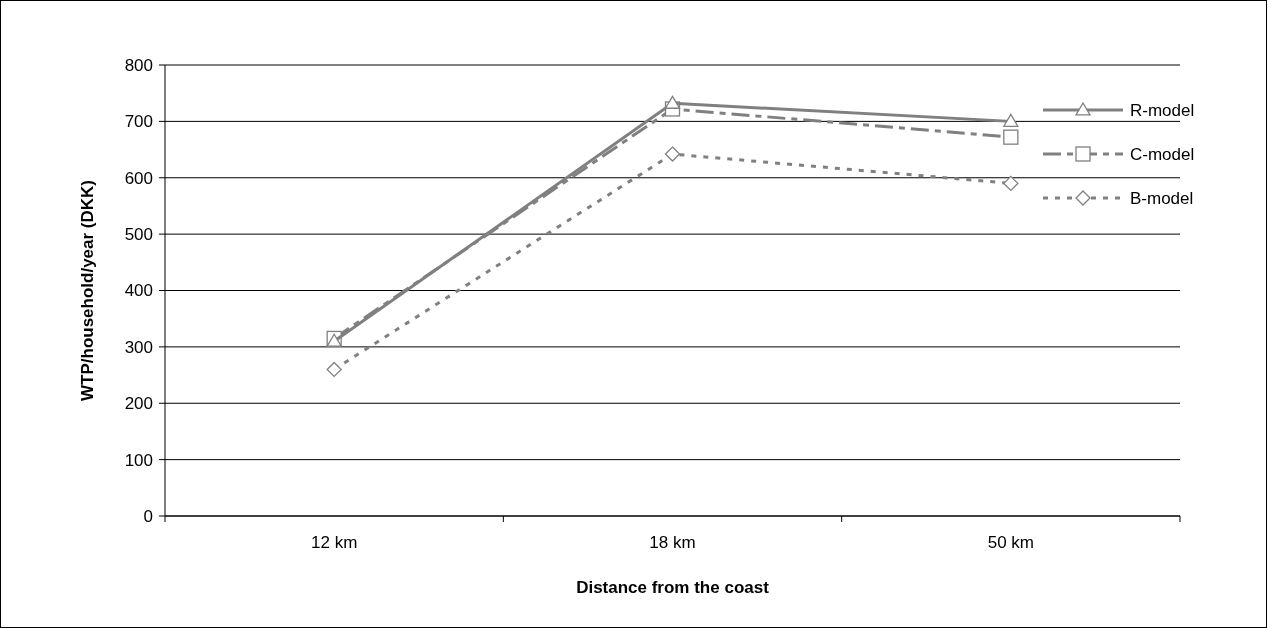 The width and height of the screenshot is (1275, 628). Describe the element at coordinates (138, 347) in the screenshot. I see `y-tick-label: 300` at that location.